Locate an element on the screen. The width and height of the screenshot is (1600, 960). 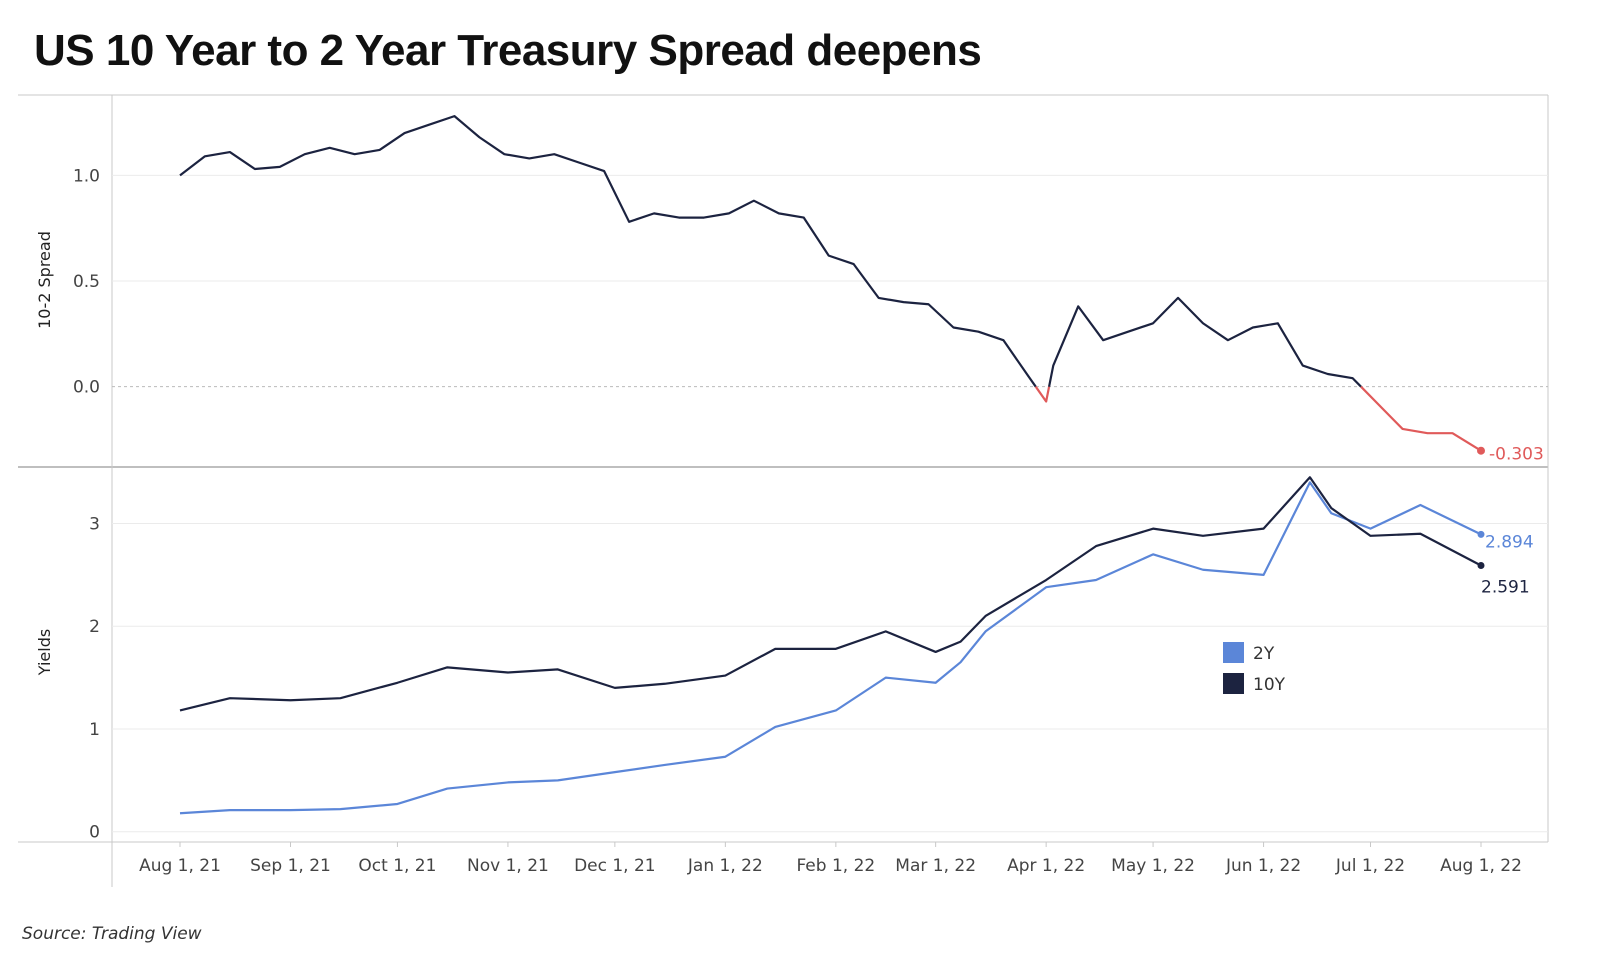
yield-end-label-2y: 2.894 is located at coordinates (1509, 542).